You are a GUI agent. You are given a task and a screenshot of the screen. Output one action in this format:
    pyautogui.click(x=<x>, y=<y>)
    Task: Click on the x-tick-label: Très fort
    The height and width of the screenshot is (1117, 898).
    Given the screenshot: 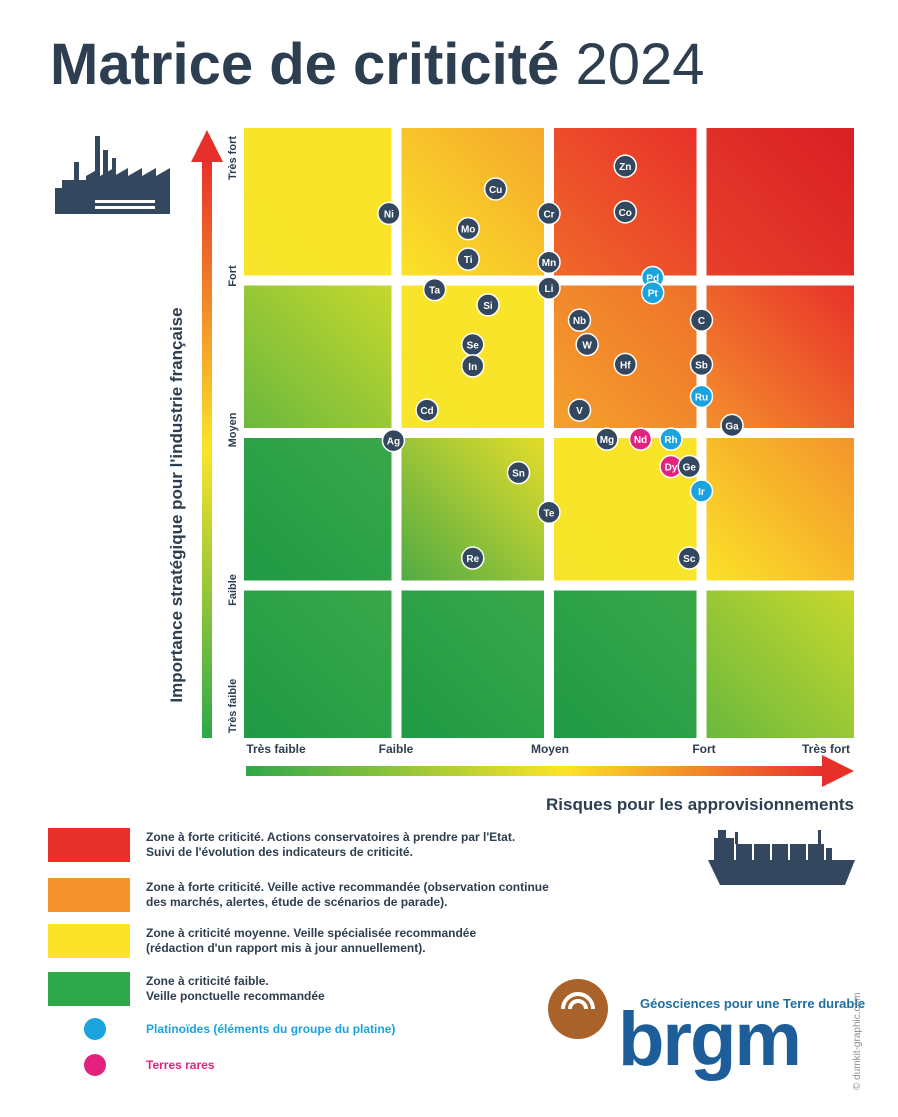 What is the action you would take?
    pyautogui.click(x=826, y=749)
    